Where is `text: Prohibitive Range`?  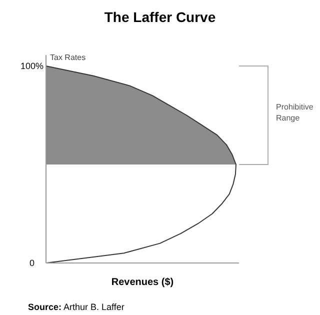
text: Prohibitive Range is located at coordinates (295, 112).